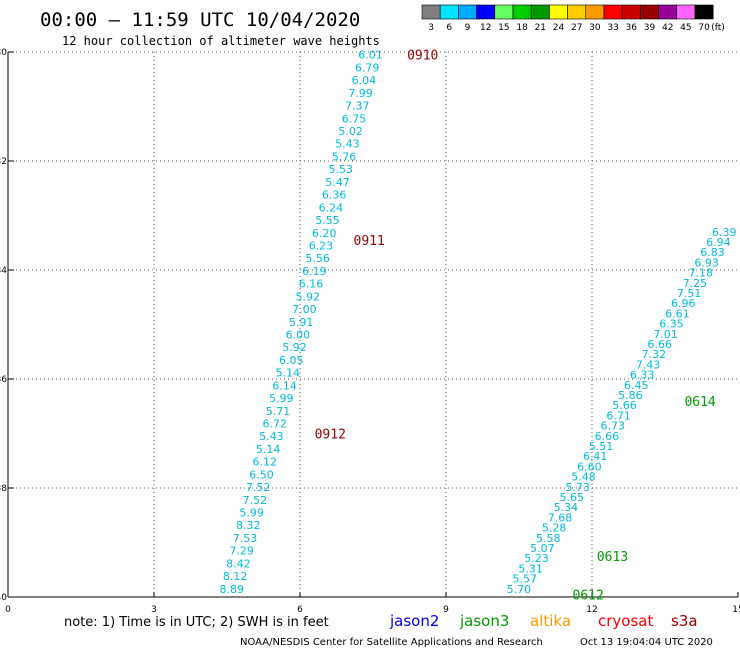  What do you see at coordinates (307, 296) in the screenshot?
I see `data-label: 5.92` at bounding box center [307, 296].